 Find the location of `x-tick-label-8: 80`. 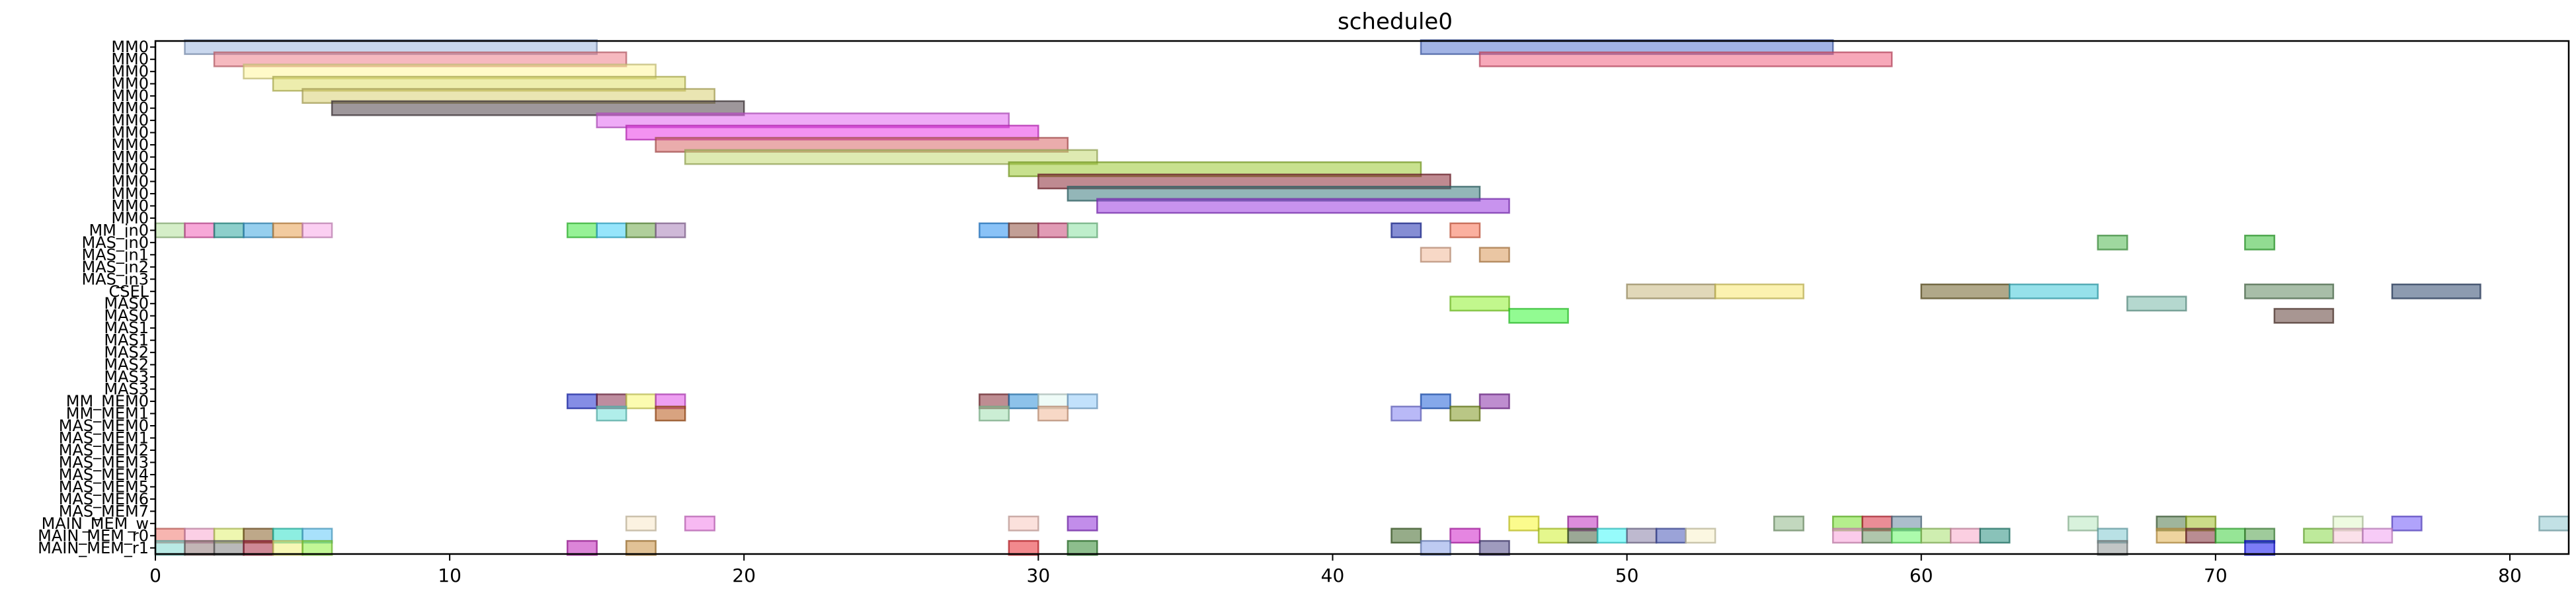

x-tick-label-8: 80 is located at coordinates (2510, 575).